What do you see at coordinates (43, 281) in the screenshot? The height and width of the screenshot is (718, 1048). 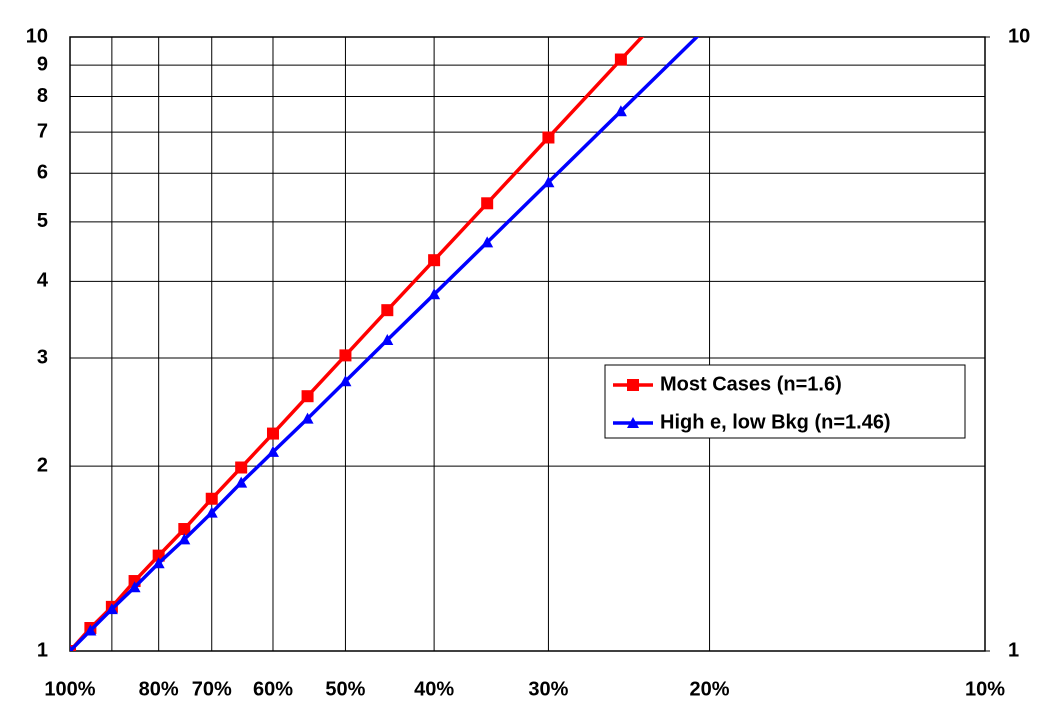 I see `y-tick-label: 4` at bounding box center [43, 281].